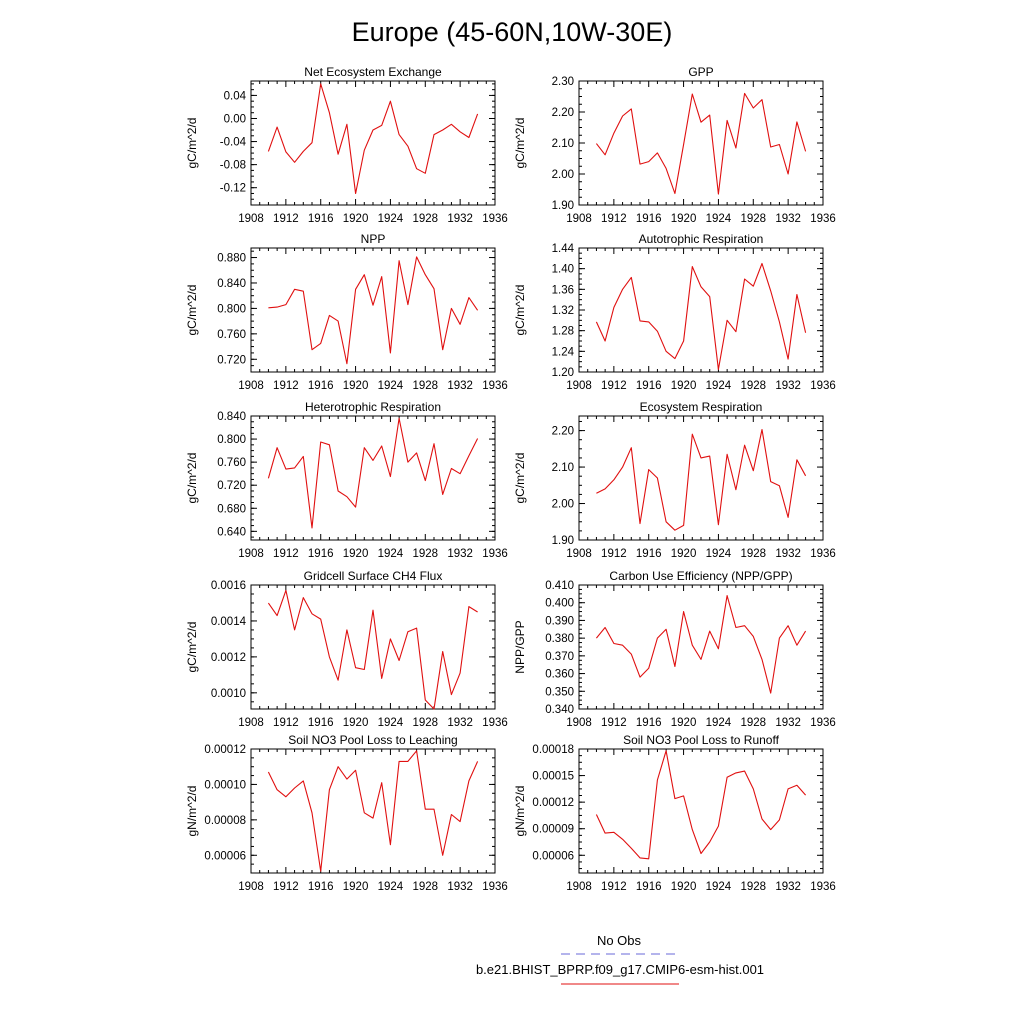 Image resolution: width=1024 pixels, height=1024 pixels. What do you see at coordinates (563, 352) in the screenshot?
I see `y-tick-label: 1.24` at bounding box center [563, 352].